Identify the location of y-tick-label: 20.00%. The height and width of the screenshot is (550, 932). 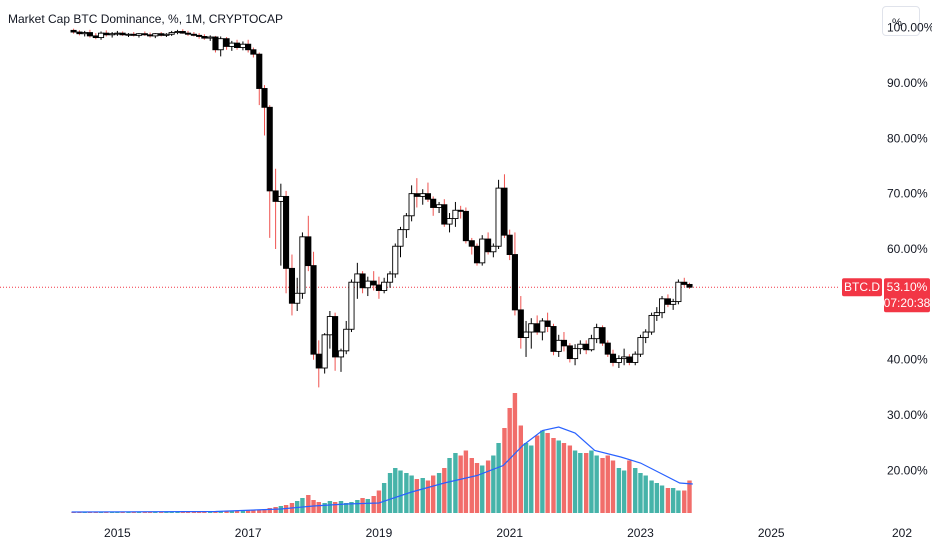
(907, 470).